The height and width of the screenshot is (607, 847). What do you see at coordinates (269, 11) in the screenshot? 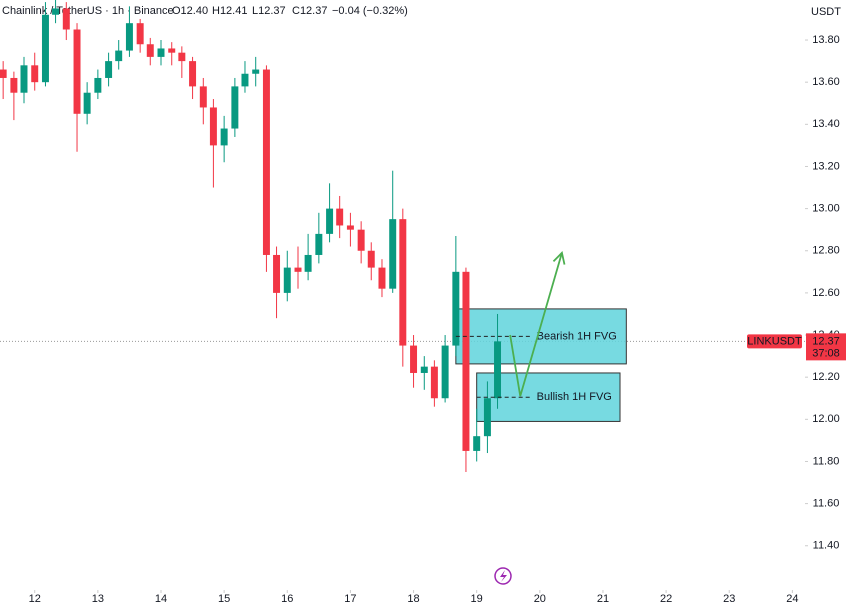
I see `ohlc-value: L12.37` at bounding box center [269, 11].